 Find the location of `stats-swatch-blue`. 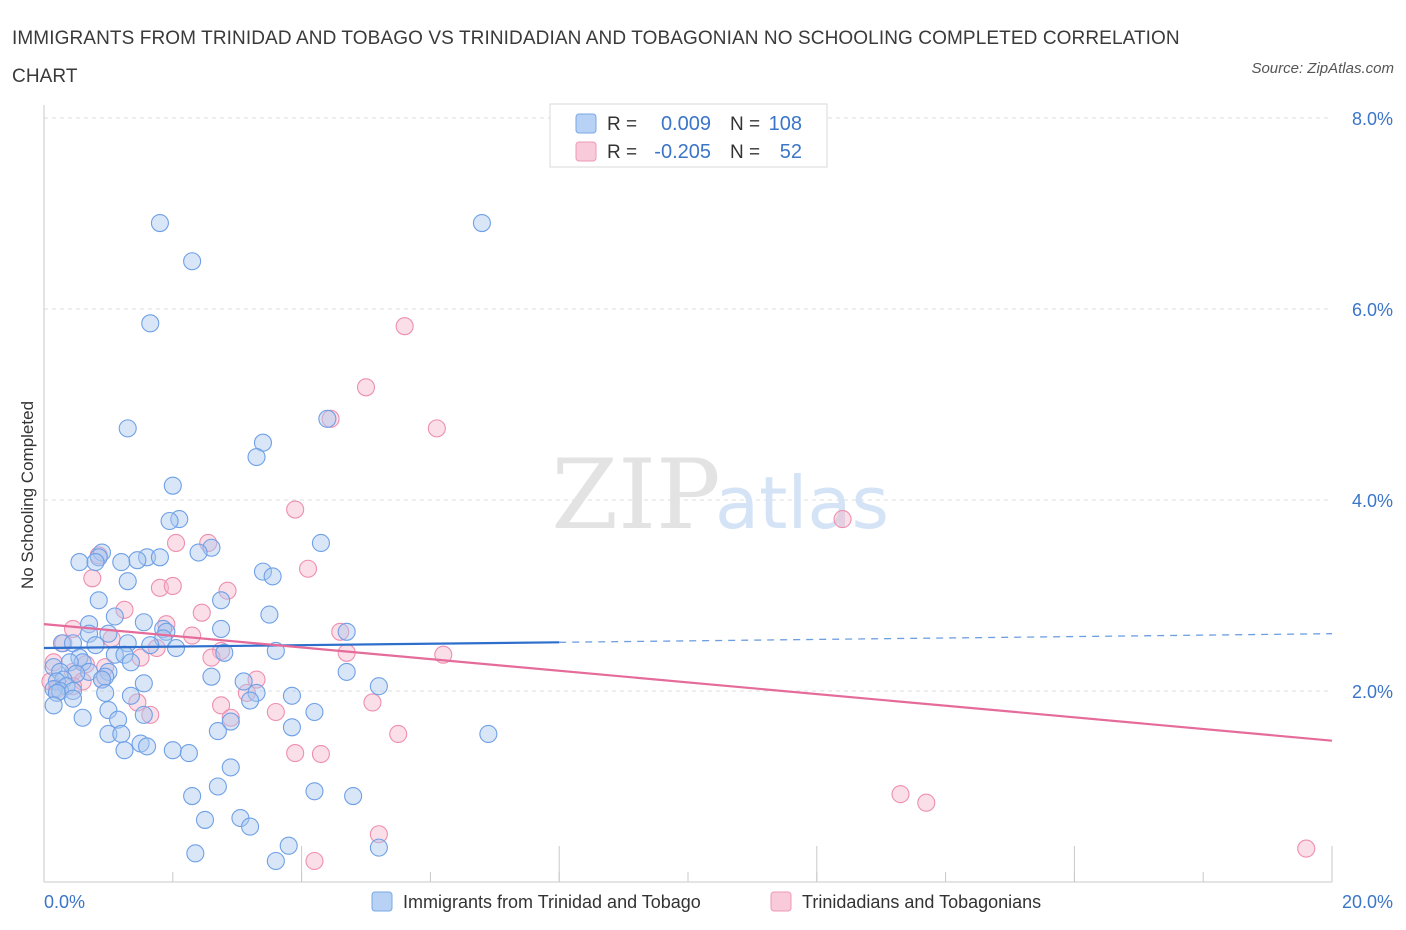

stats-swatch-blue is located at coordinates (586, 123).